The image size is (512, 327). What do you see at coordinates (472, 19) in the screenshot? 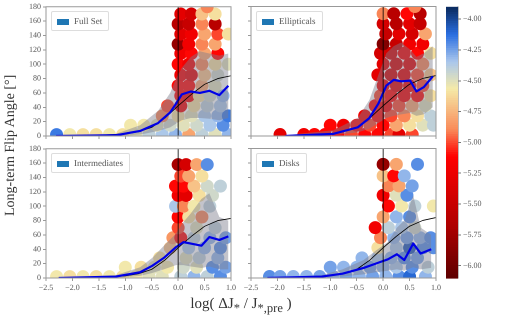
I see `color-bar-label: −4.00` at bounding box center [472, 19].